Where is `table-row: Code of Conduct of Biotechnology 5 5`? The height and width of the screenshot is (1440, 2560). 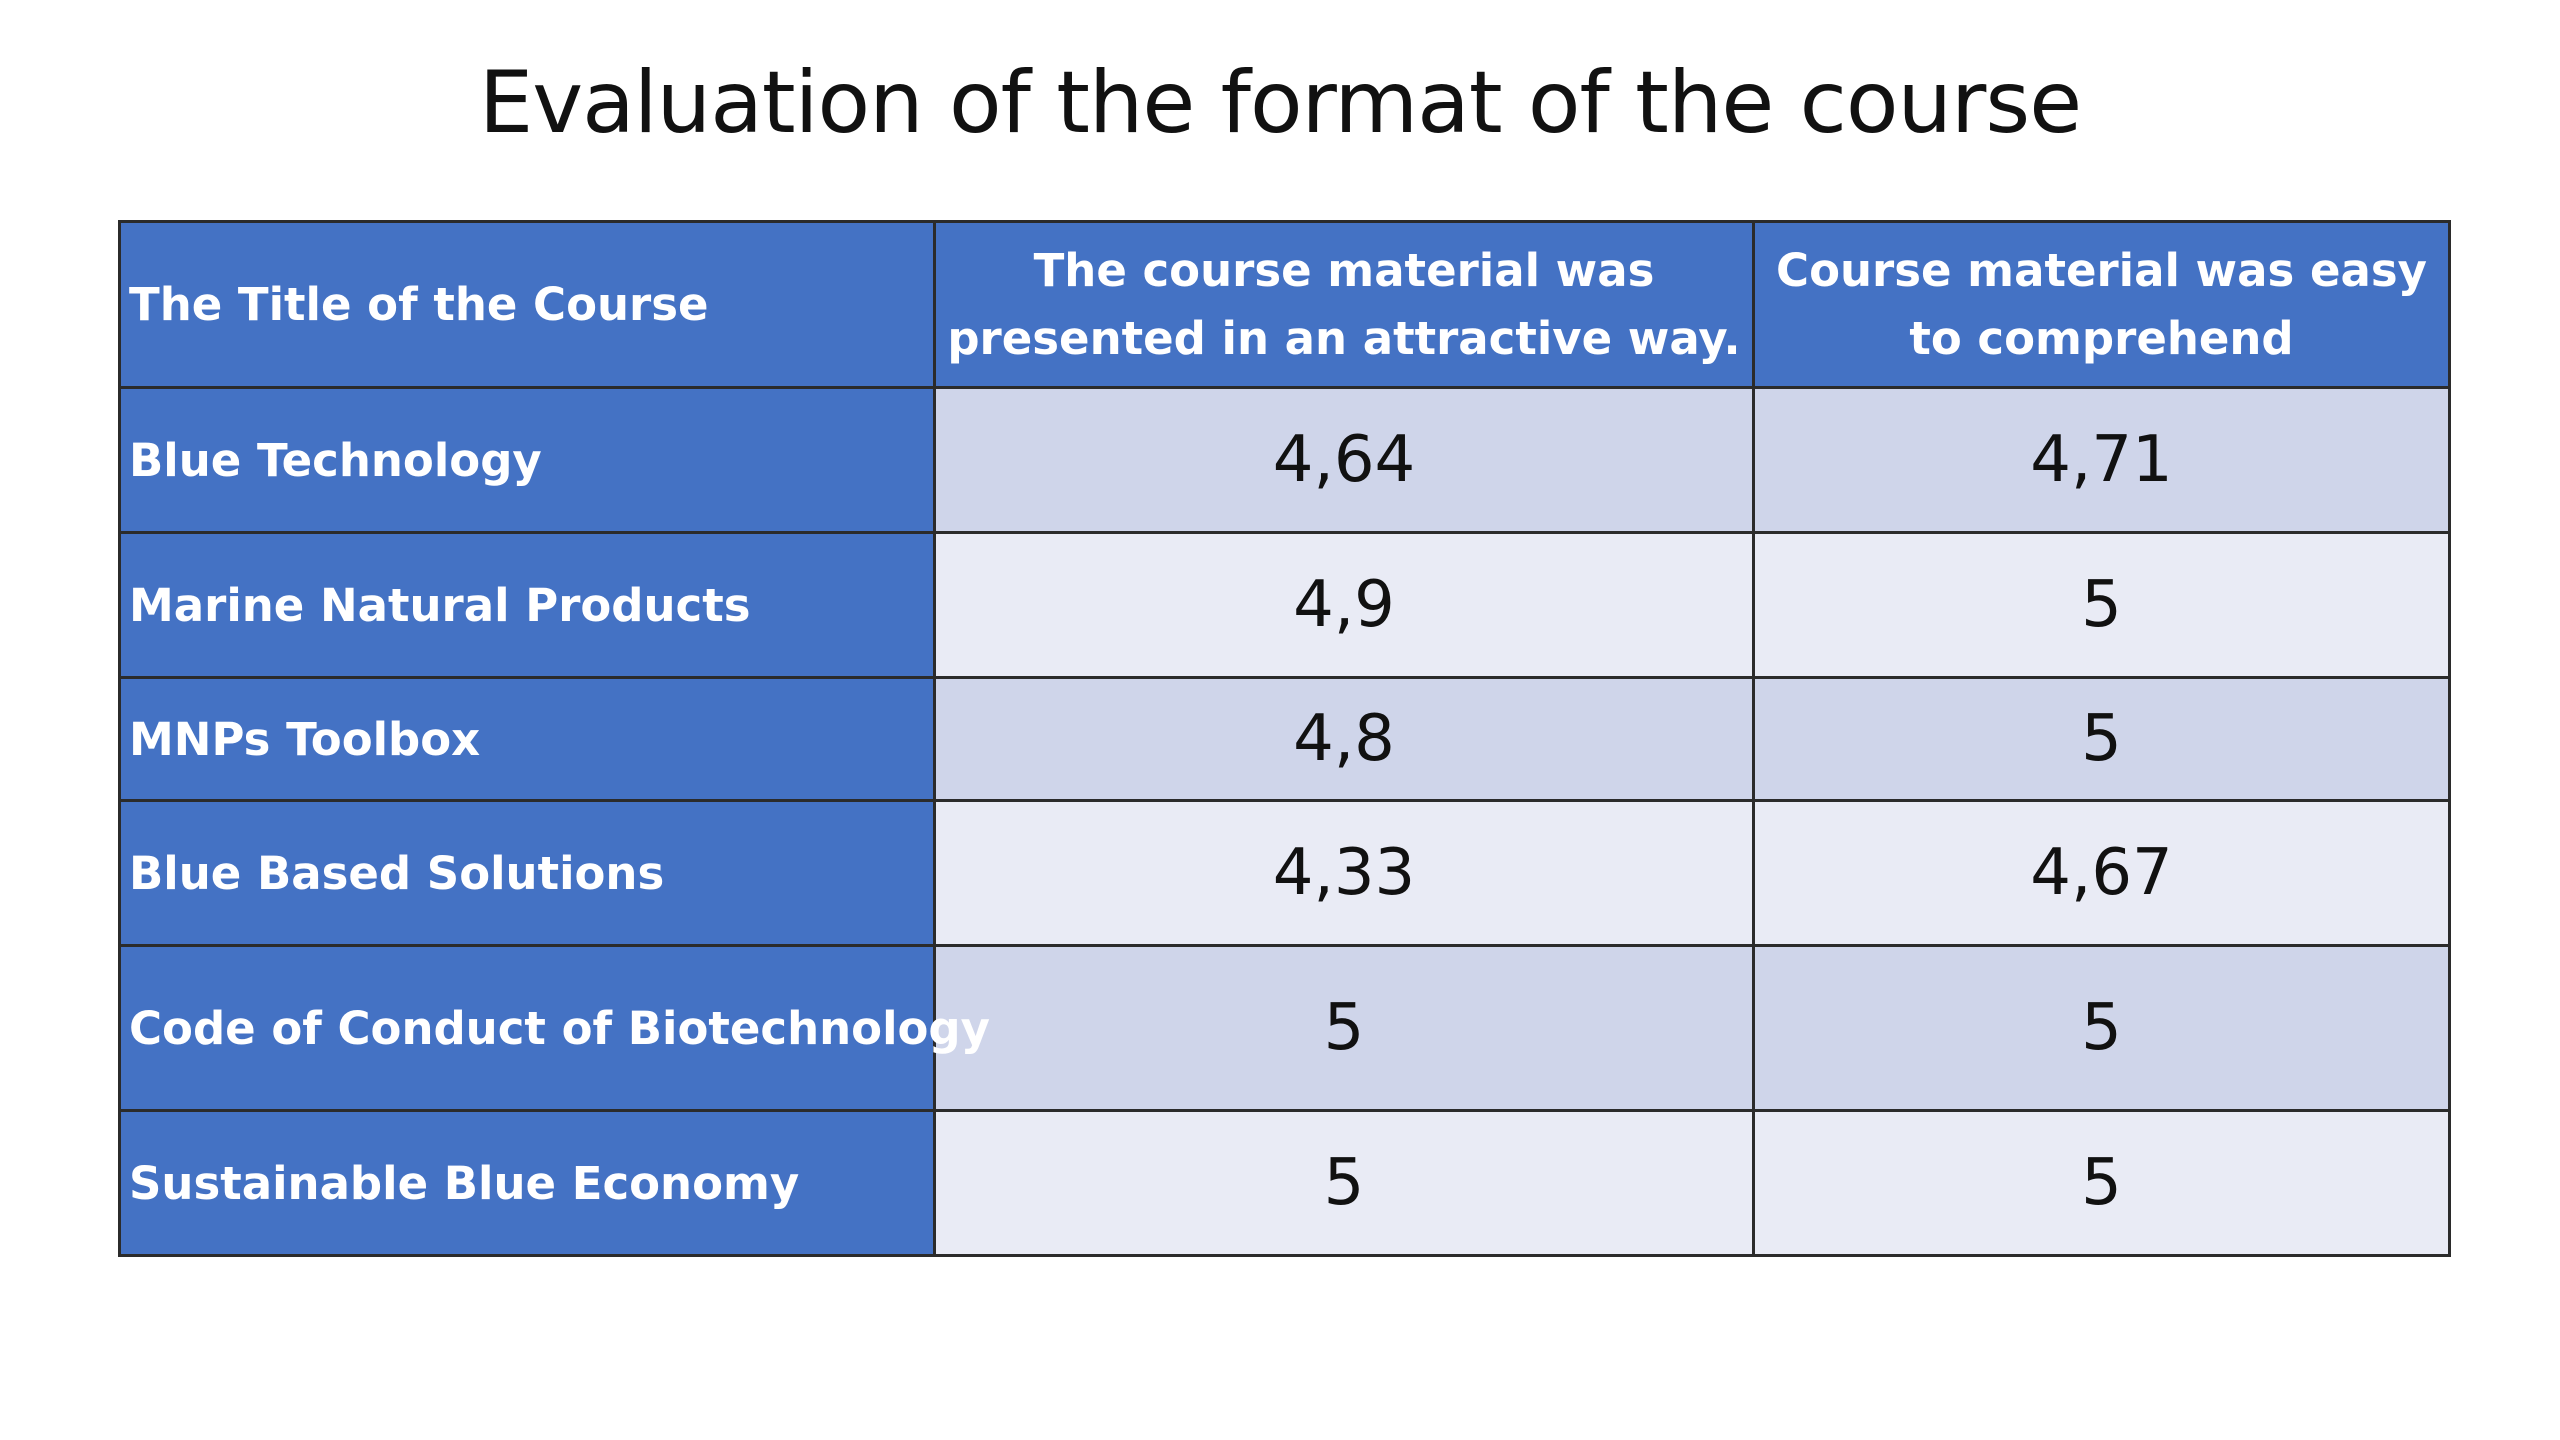 table-row: Code of Conduct of Biotechnology 5 5 is located at coordinates (1284, 1028).